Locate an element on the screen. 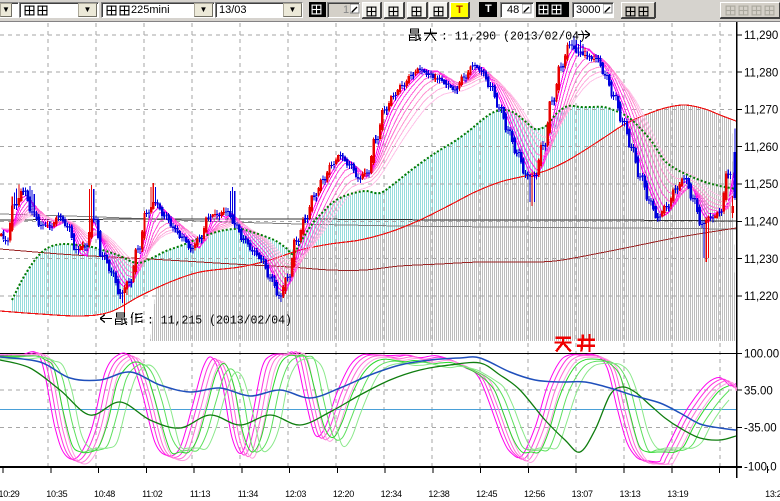 This screenshot has height=501, width=780. svg-text: 12:20 is located at coordinates (343, 494).